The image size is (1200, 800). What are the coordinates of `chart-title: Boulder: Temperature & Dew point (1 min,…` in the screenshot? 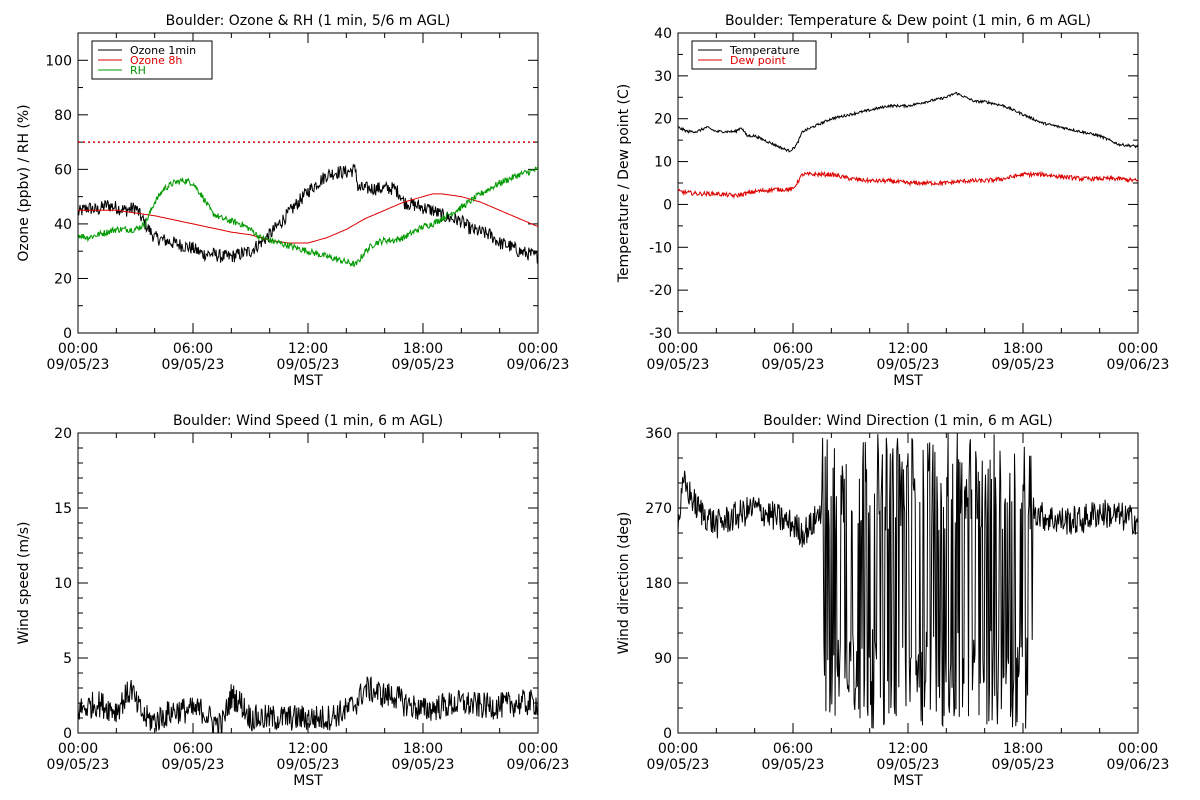 It's located at (908, 21).